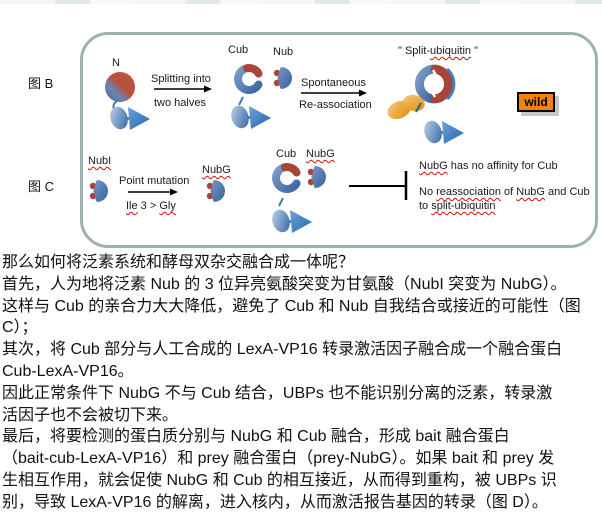 The height and width of the screenshot is (517, 602). I want to click on top-edge-artifact, so click(301, 2).